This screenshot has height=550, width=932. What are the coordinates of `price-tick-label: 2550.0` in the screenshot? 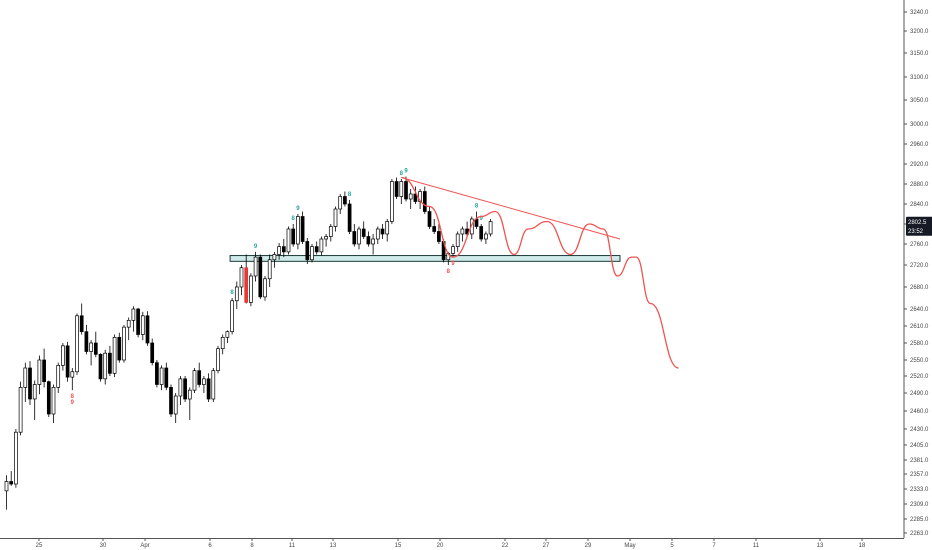 It's located at (919, 361).